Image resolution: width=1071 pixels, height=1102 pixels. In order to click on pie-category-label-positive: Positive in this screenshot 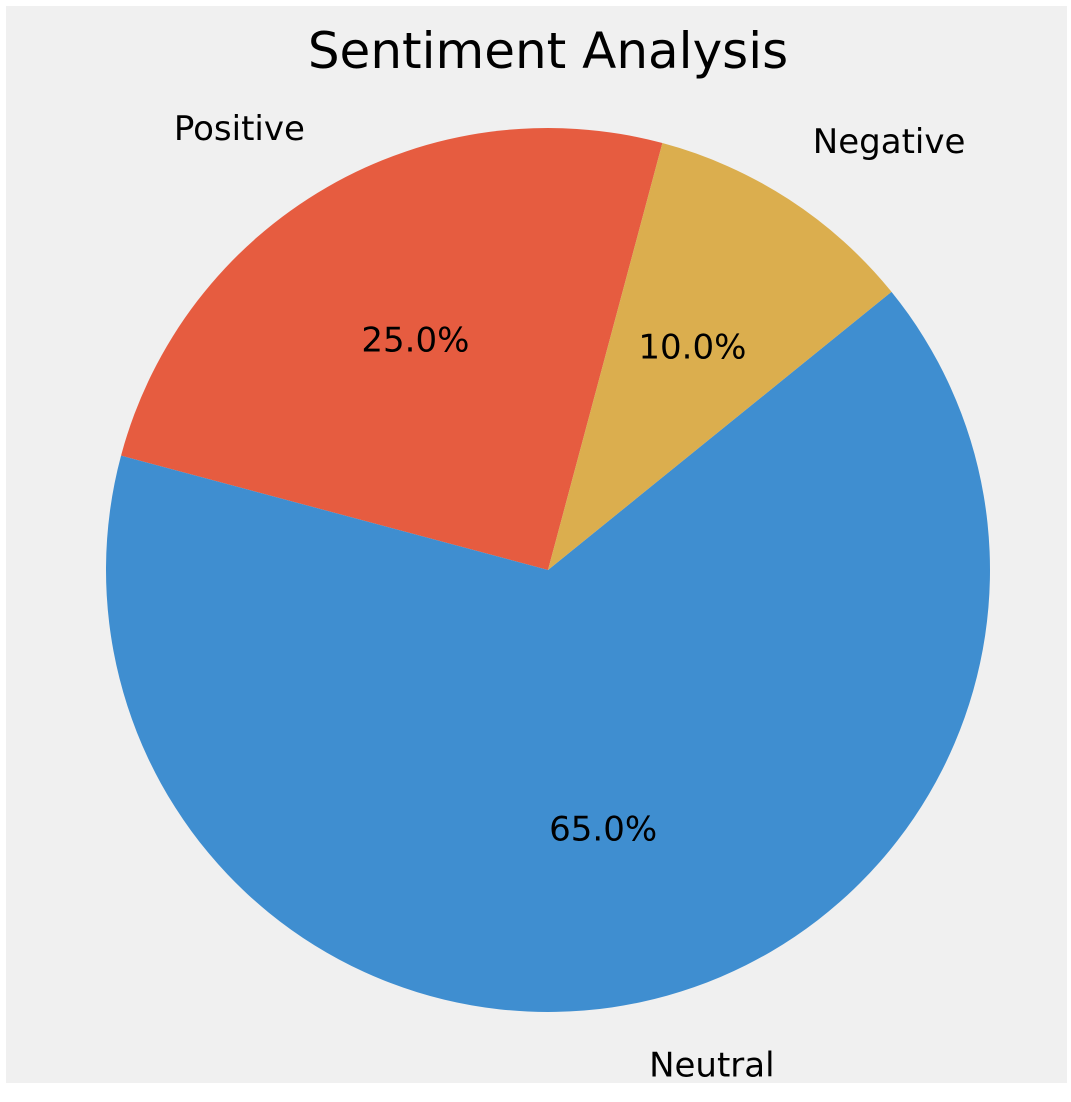, I will do `click(239, 129)`.